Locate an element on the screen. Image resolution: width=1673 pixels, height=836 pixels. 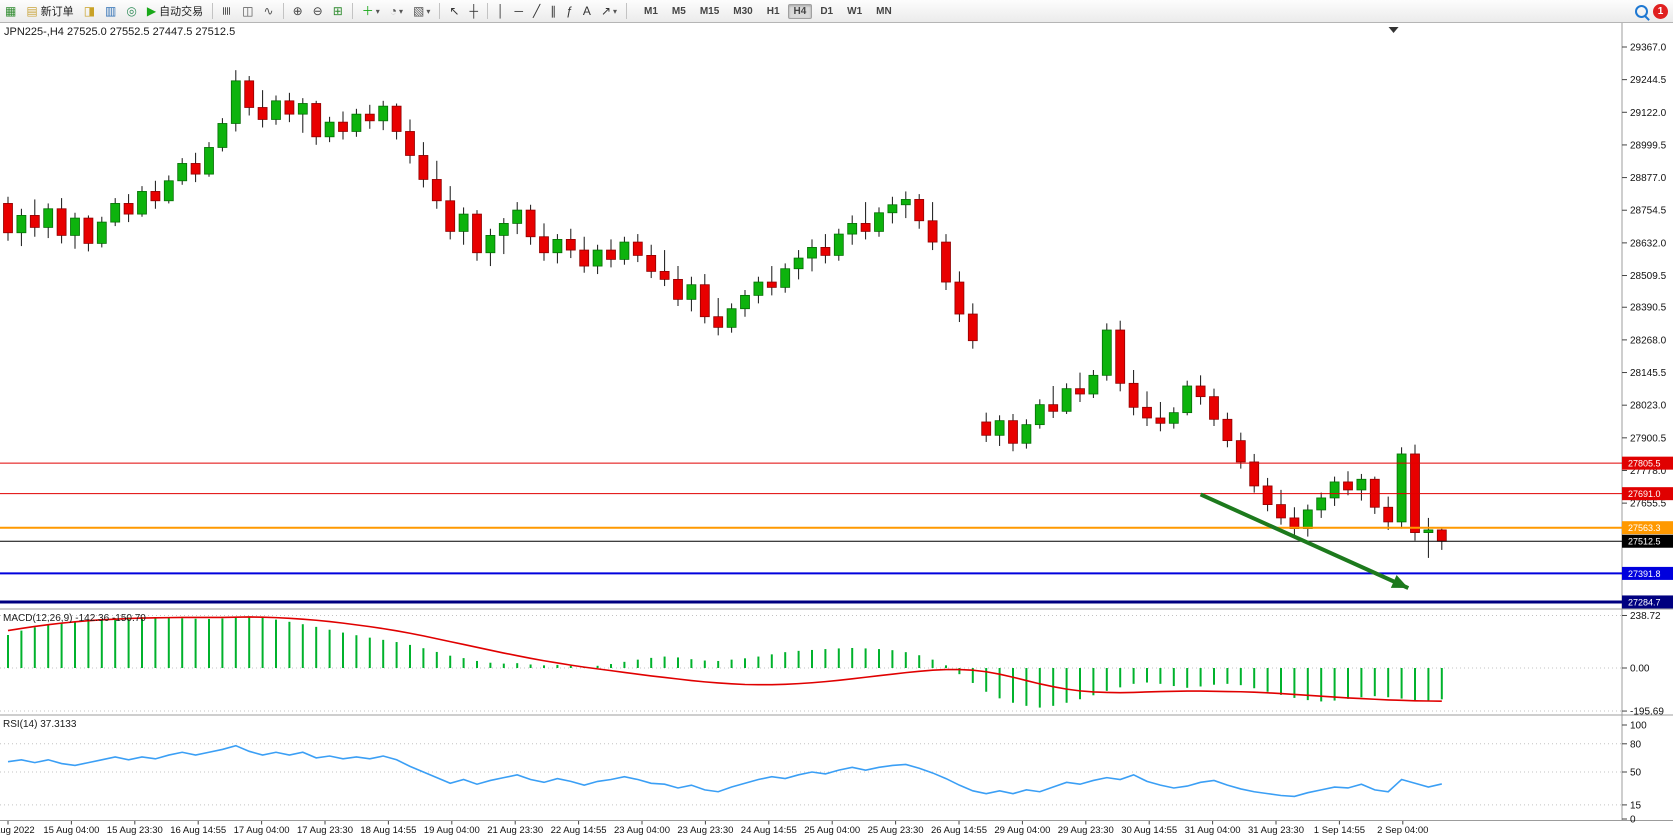
periods-icon: ◔ ▾ is located at coordinates (396, 11).